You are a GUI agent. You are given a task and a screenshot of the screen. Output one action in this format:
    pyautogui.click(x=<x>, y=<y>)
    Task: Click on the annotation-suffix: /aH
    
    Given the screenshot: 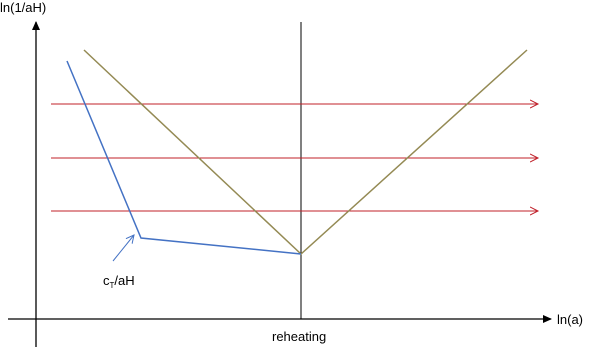 What is the action you would take?
    pyautogui.click(x=124, y=280)
    